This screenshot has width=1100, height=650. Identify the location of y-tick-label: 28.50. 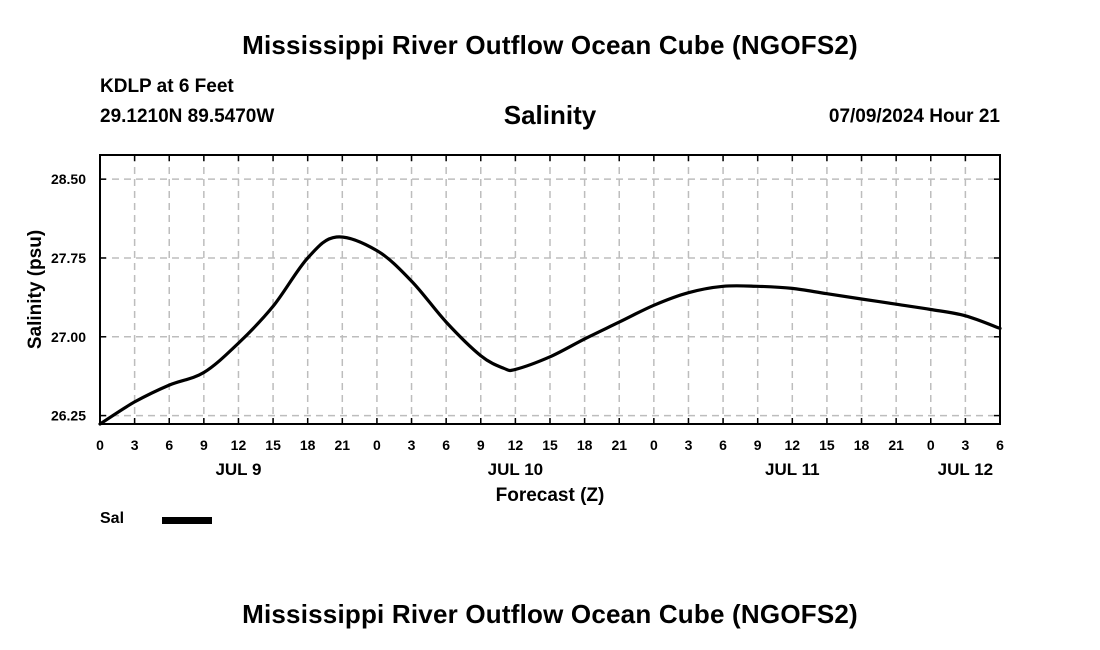
(68, 179).